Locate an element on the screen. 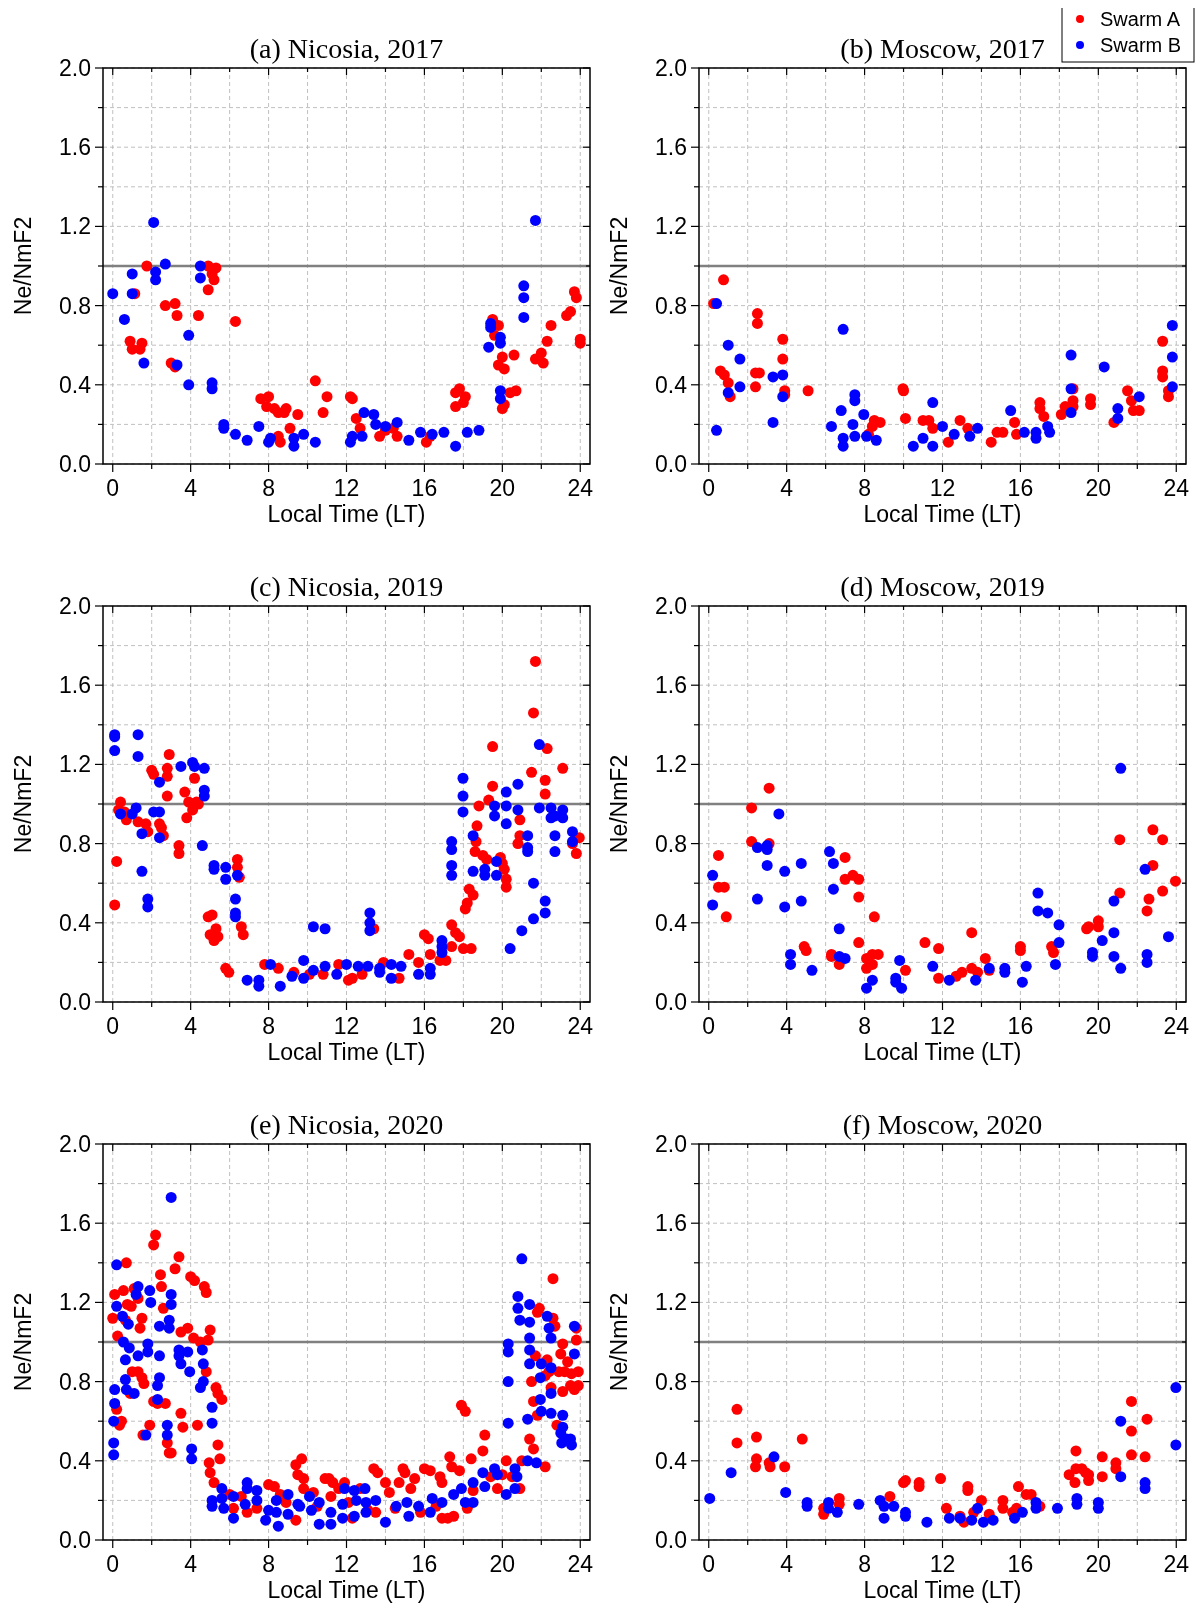  chart-title: (b) Moscow, 2017 is located at coordinates (942, 48).